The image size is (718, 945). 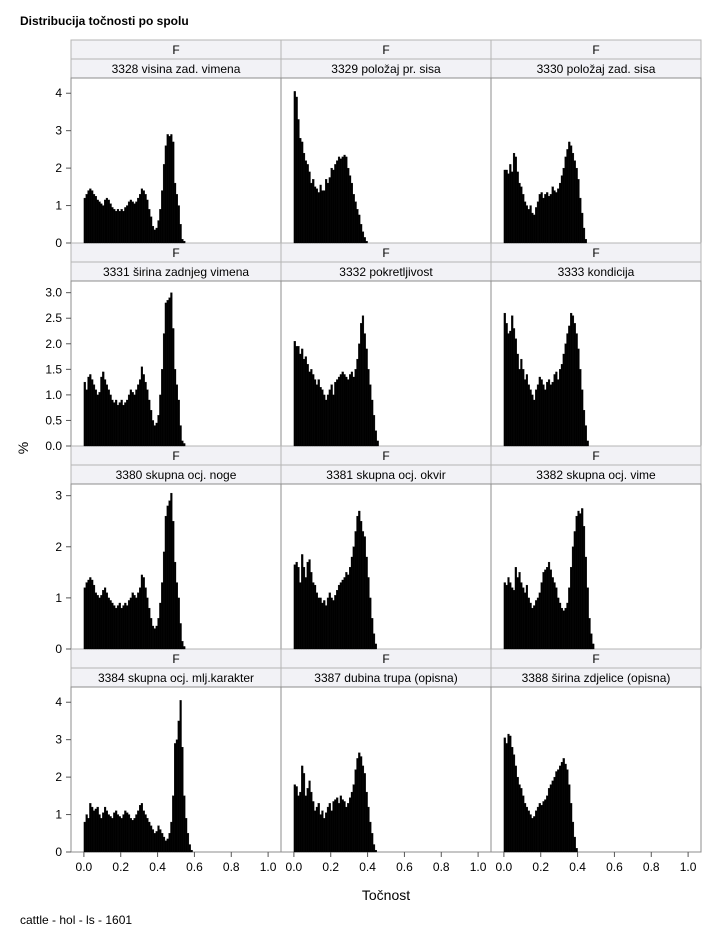 What do you see at coordinates (231, 867) in the screenshot?
I see `x-tick-label: 0.8` at bounding box center [231, 867].